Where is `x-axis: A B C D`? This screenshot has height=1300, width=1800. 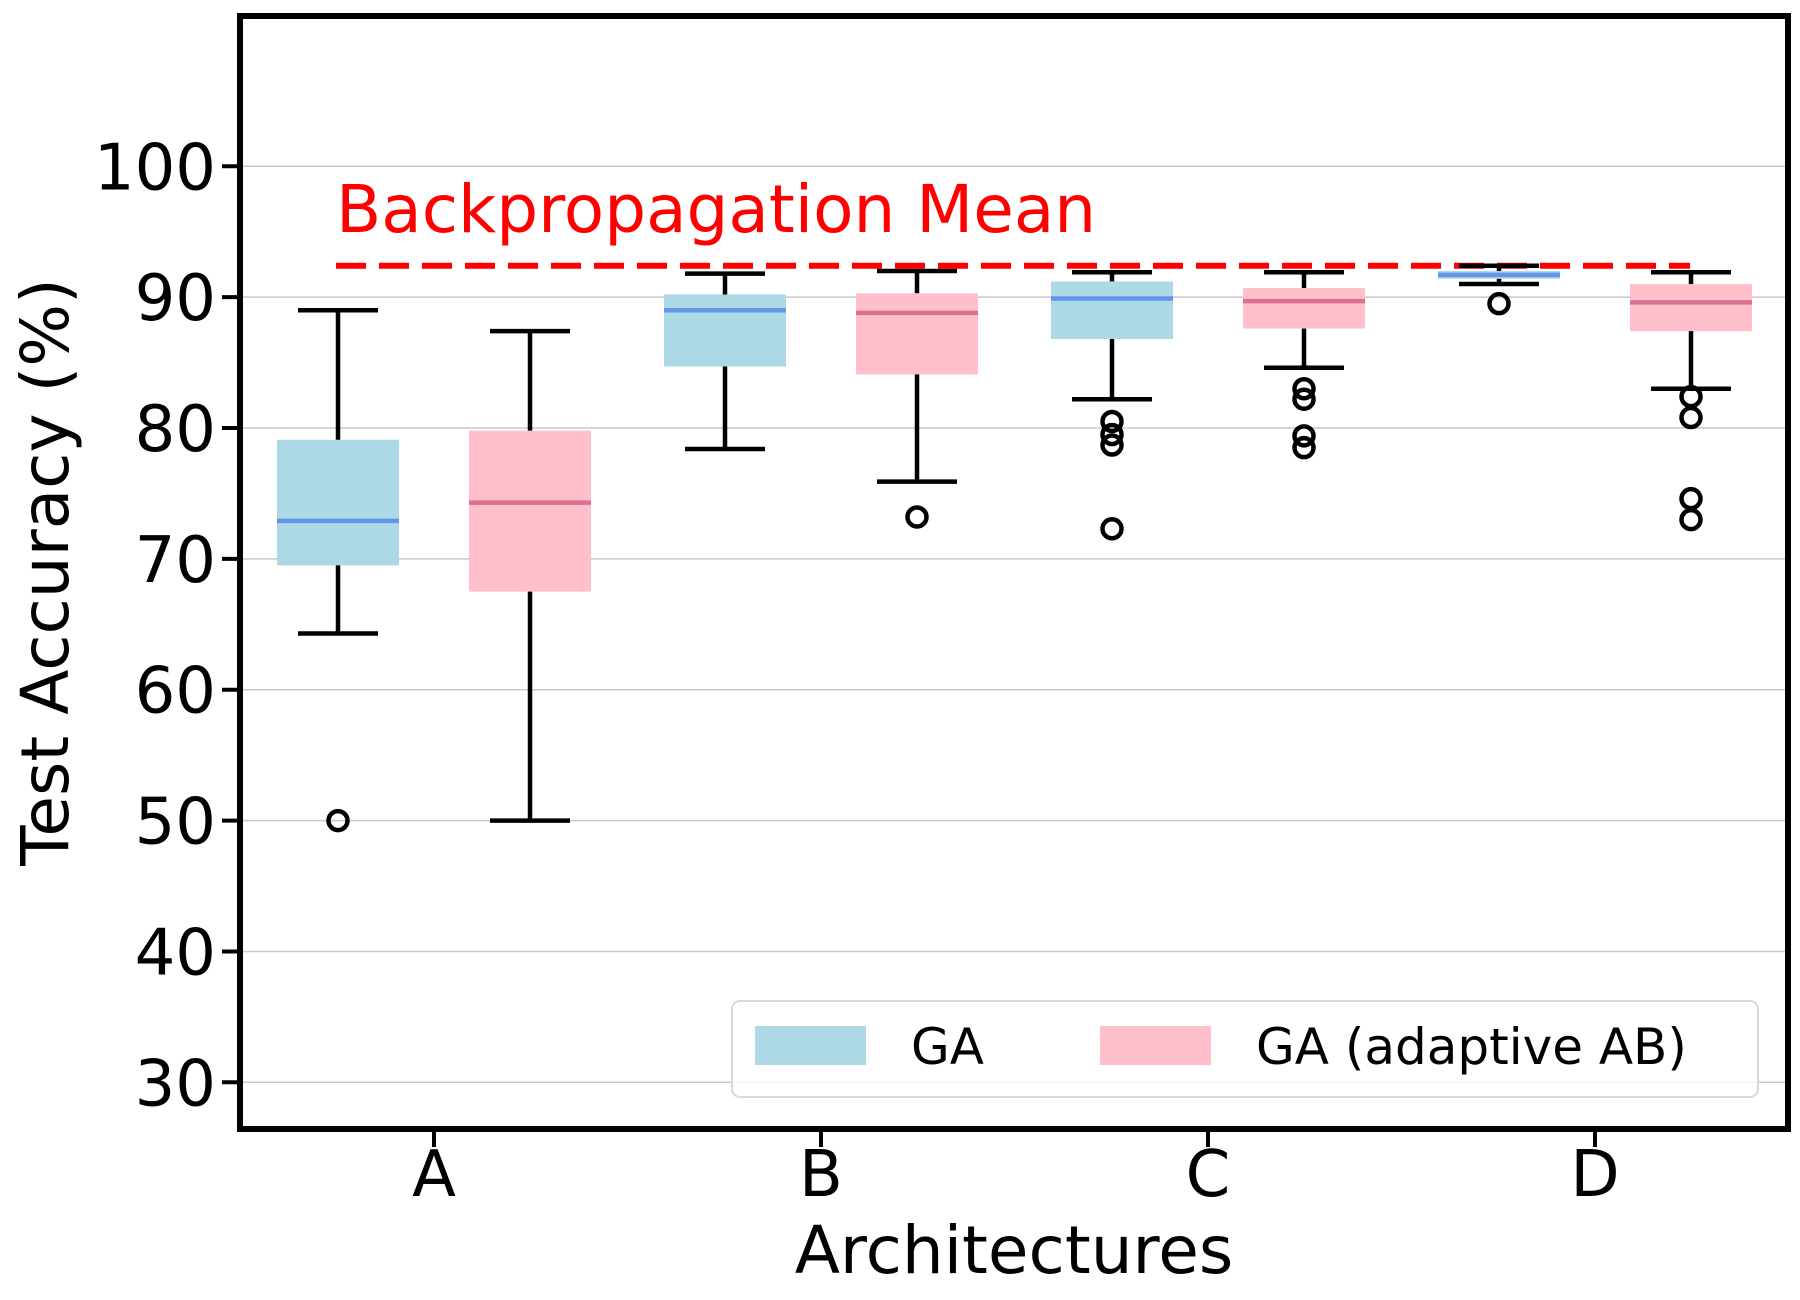 x-axis: A B C D is located at coordinates (1016, 1170).